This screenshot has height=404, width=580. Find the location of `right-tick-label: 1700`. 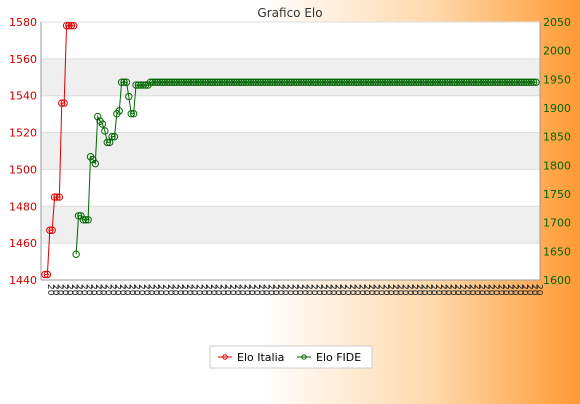

right-tick-label: 1700 is located at coordinates (557, 223).